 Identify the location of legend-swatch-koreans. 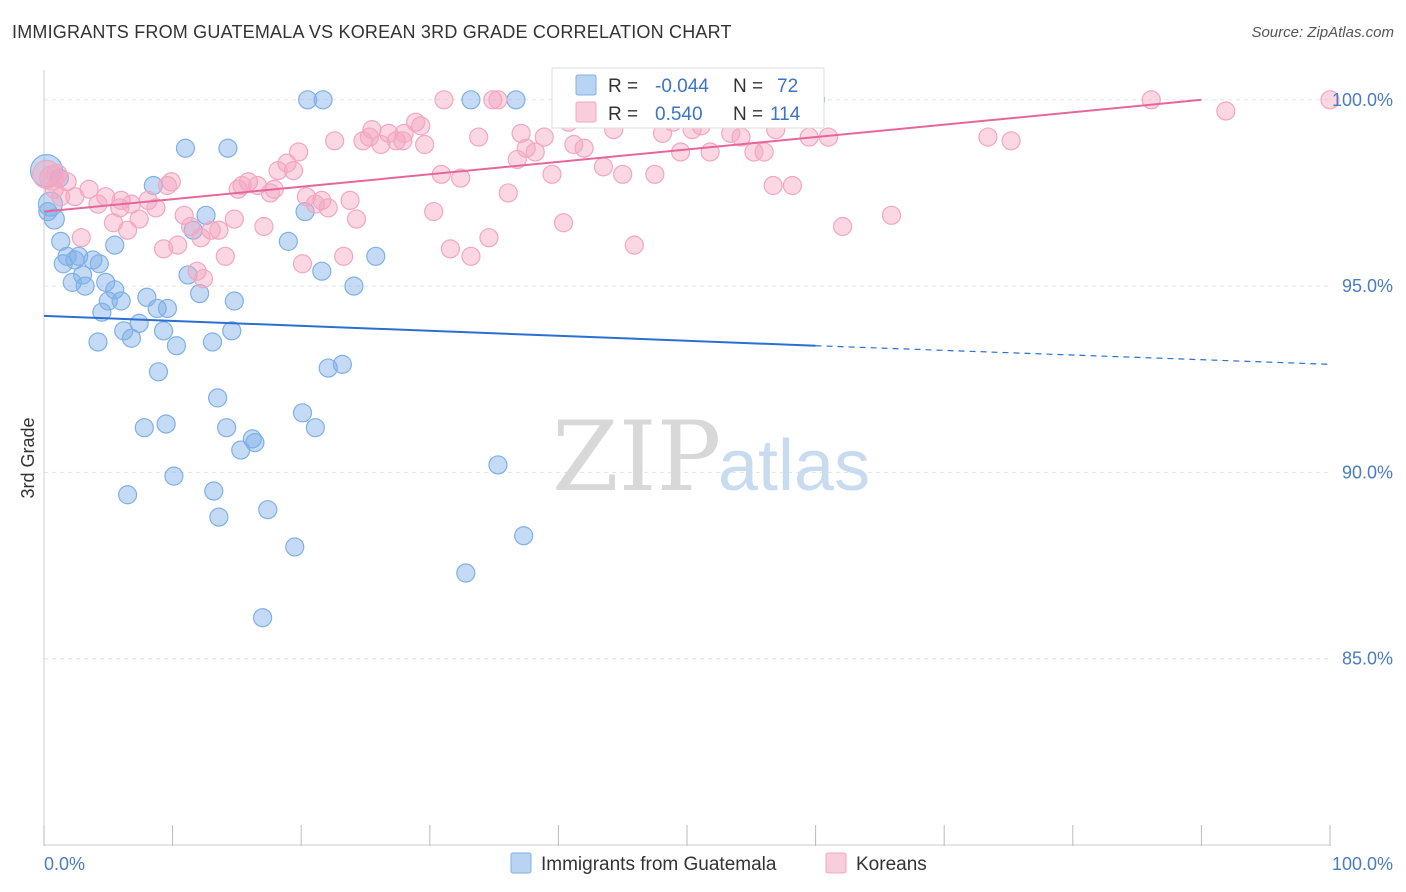
(836, 863).